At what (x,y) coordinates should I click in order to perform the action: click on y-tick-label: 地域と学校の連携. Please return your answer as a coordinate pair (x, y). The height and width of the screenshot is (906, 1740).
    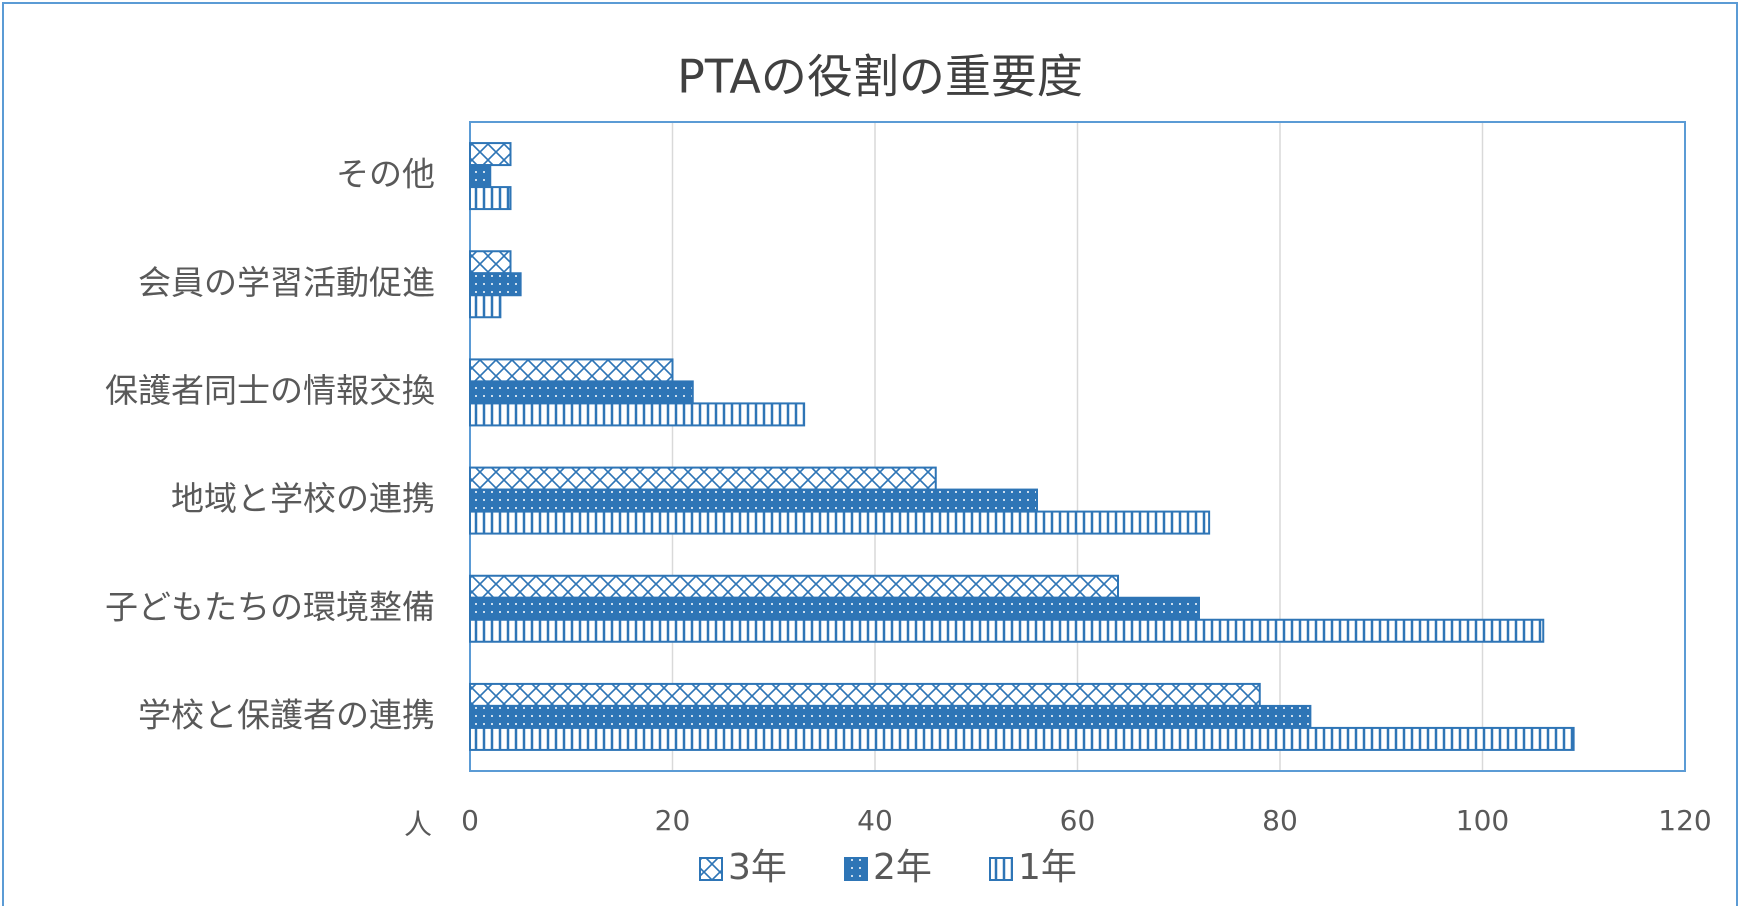
    Looking at the image, I should click on (303, 498).